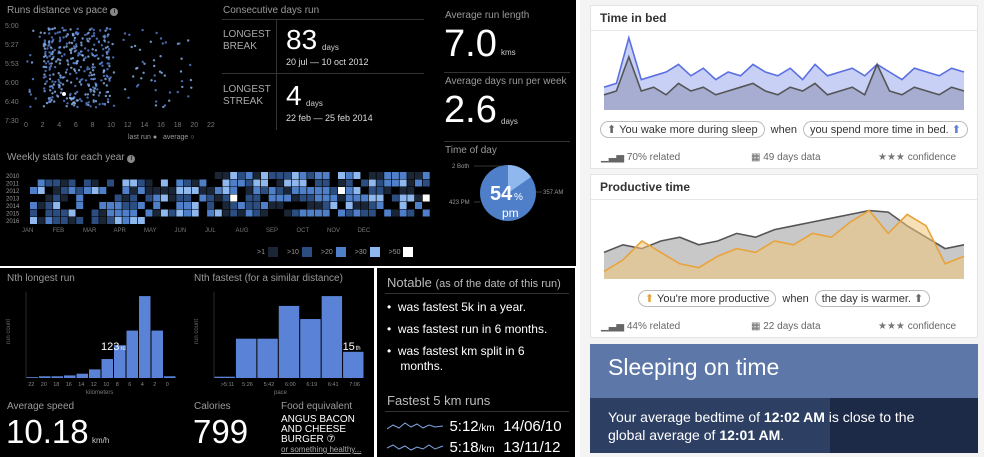 The width and height of the screenshot is (984, 457). I want to click on bar, so click(353, 364).